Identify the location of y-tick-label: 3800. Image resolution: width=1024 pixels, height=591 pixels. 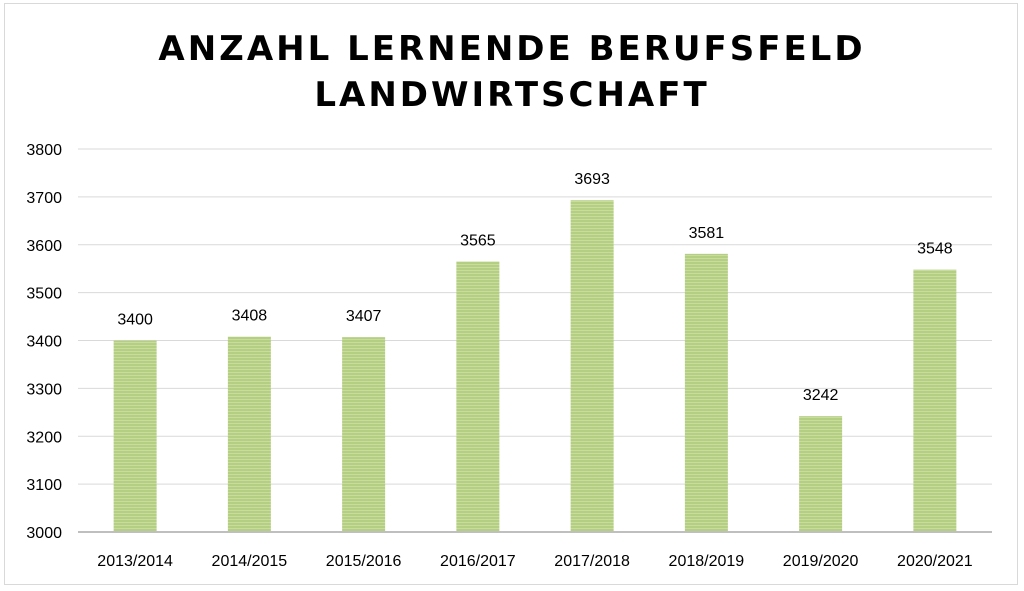
(44, 150).